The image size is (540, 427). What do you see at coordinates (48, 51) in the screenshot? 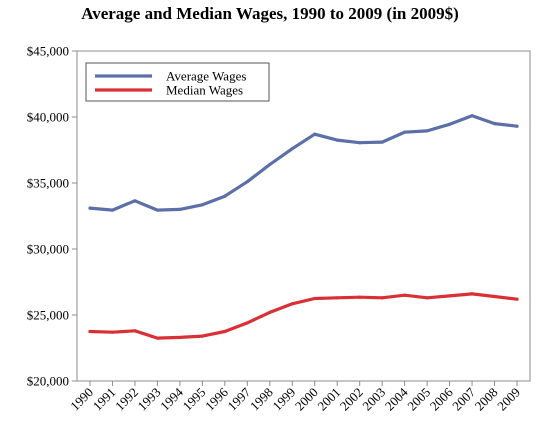
I see `y-tick-label: $45,000` at bounding box center [48, 51].